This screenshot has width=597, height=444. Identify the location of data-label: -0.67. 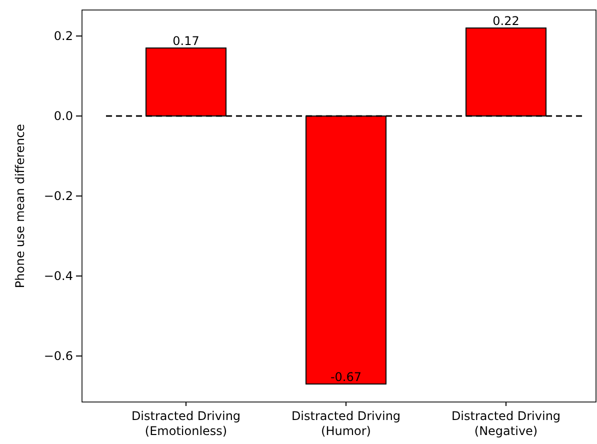
(346, 377).